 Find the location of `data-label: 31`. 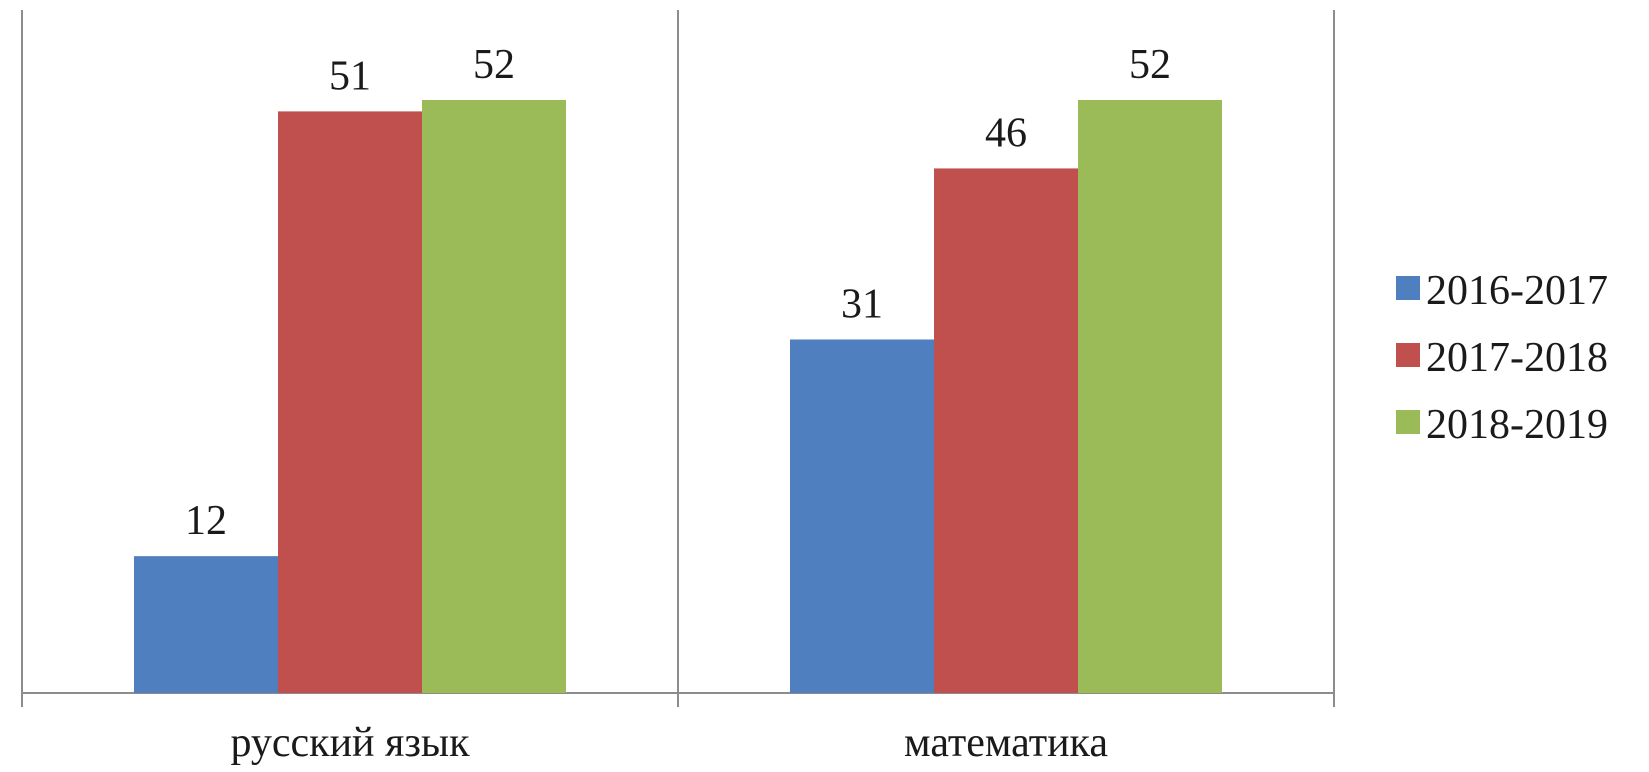

data-label: 31 is located at coordinates (862, 304).